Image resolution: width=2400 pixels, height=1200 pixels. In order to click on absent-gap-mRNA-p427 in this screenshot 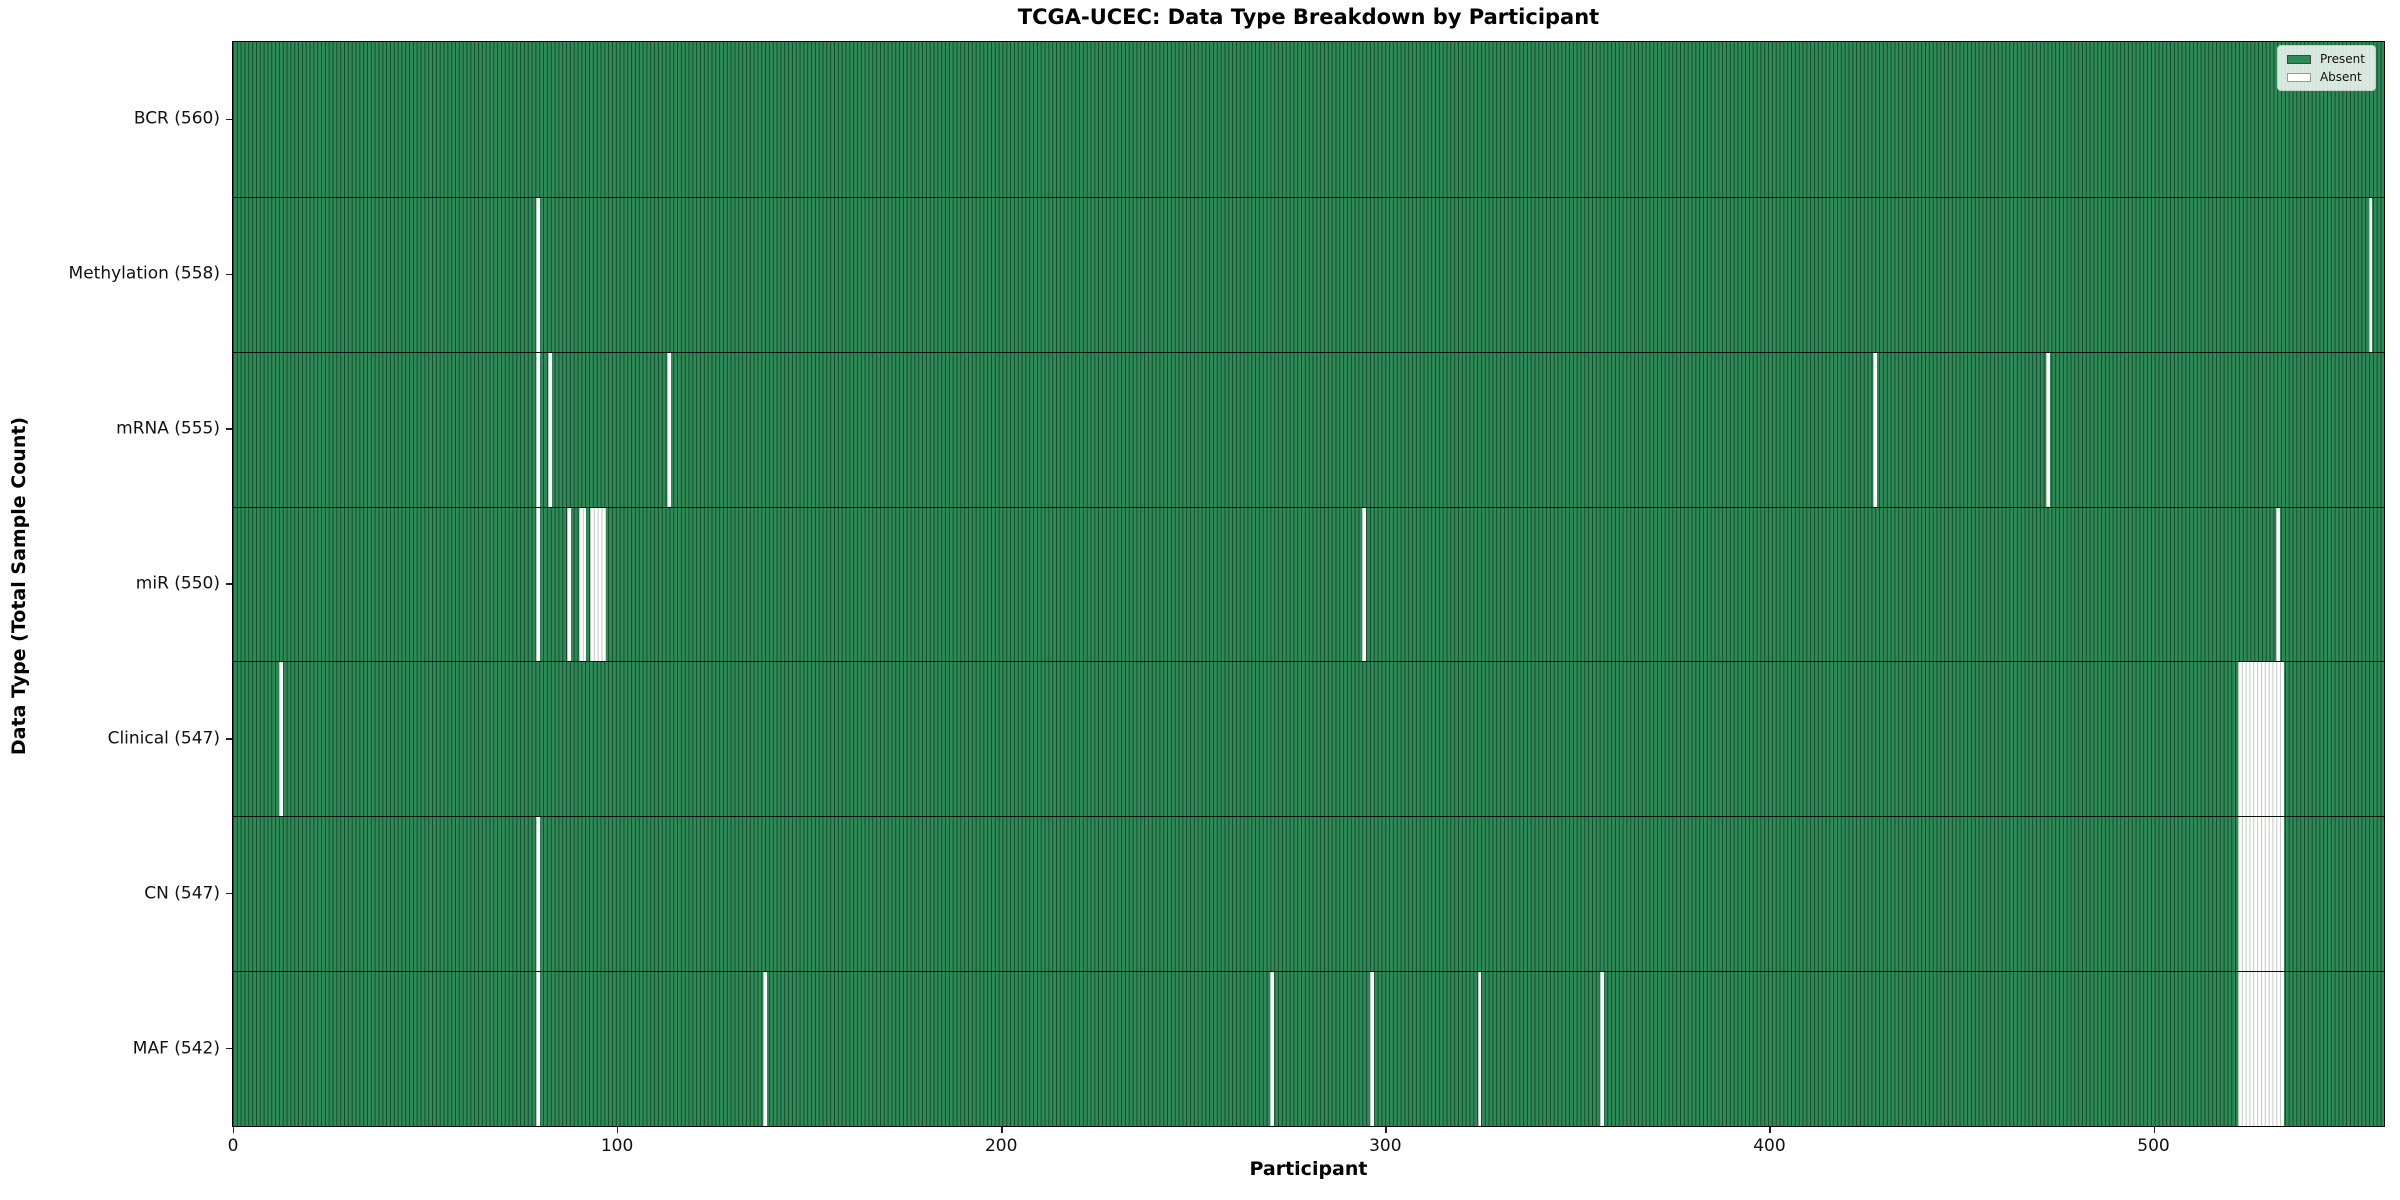, I will do `click(1875, 429)`.